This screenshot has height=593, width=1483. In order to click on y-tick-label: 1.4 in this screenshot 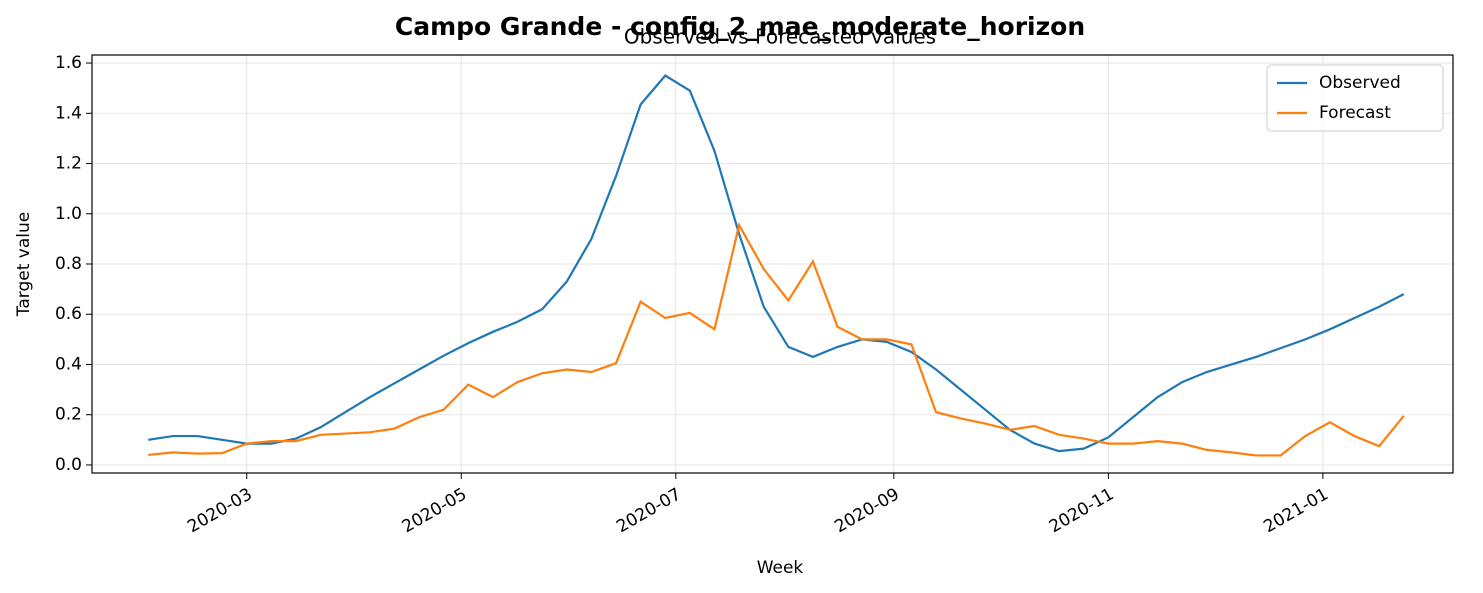, I will do `click(68, 113)`.